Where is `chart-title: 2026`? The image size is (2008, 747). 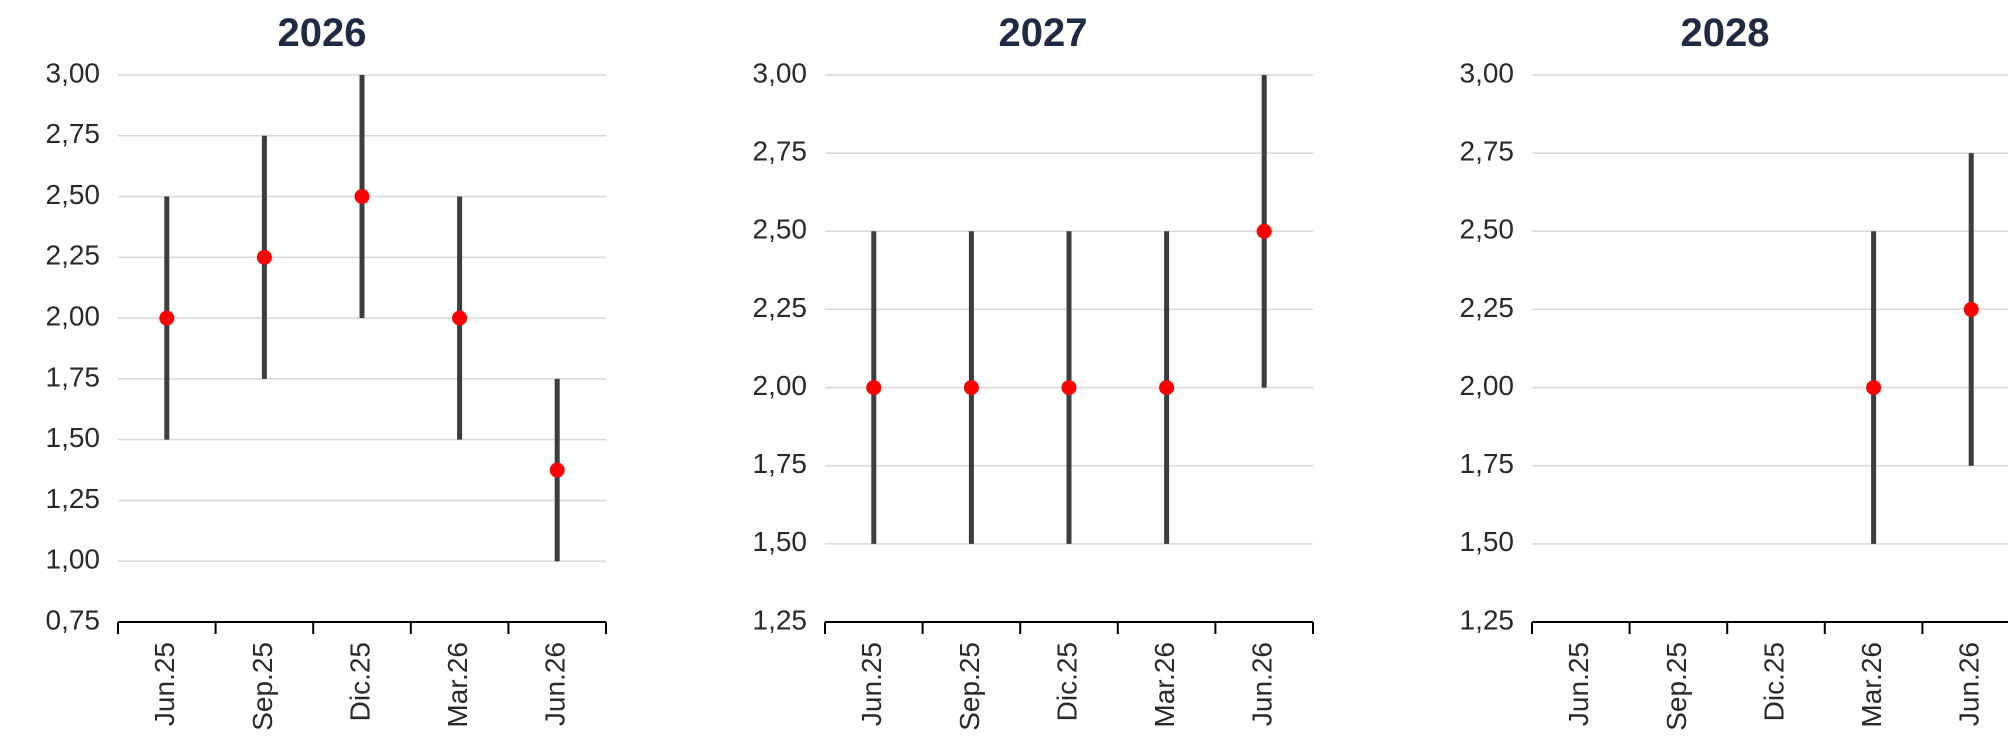
chart-title: 2026 is located at coordinates (322, 33).